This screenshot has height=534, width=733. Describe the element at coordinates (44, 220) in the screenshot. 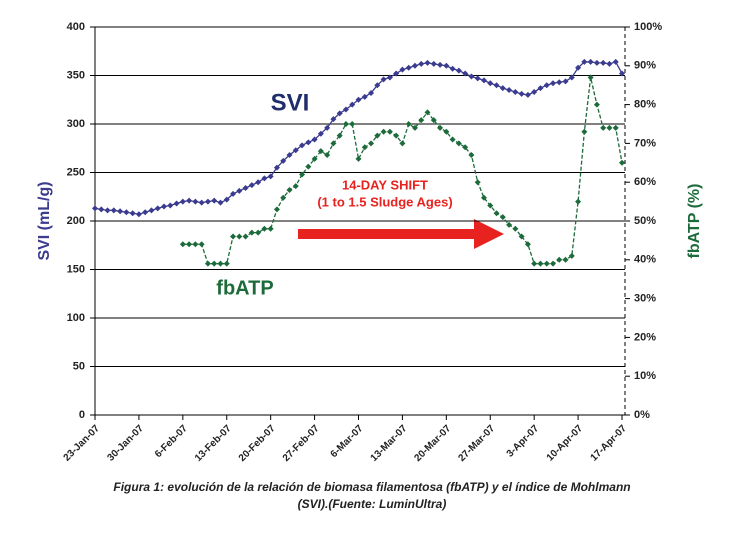

I see `y-axis-label: SVI (mL/g)` at that location.